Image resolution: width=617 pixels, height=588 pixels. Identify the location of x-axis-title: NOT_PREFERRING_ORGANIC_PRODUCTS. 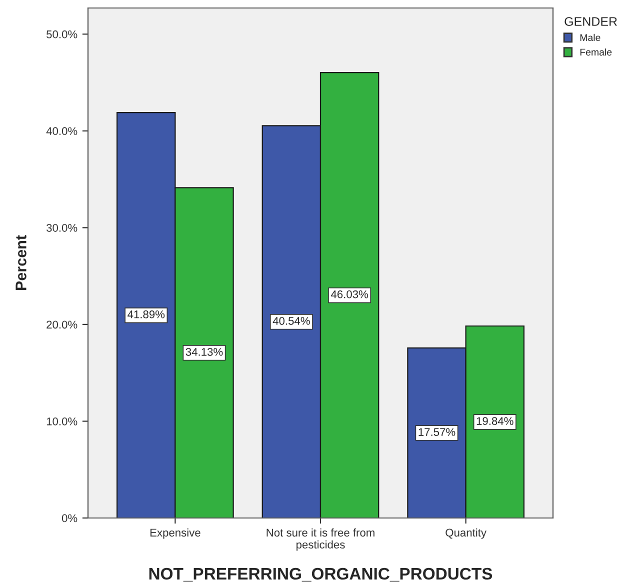
(320, 575).